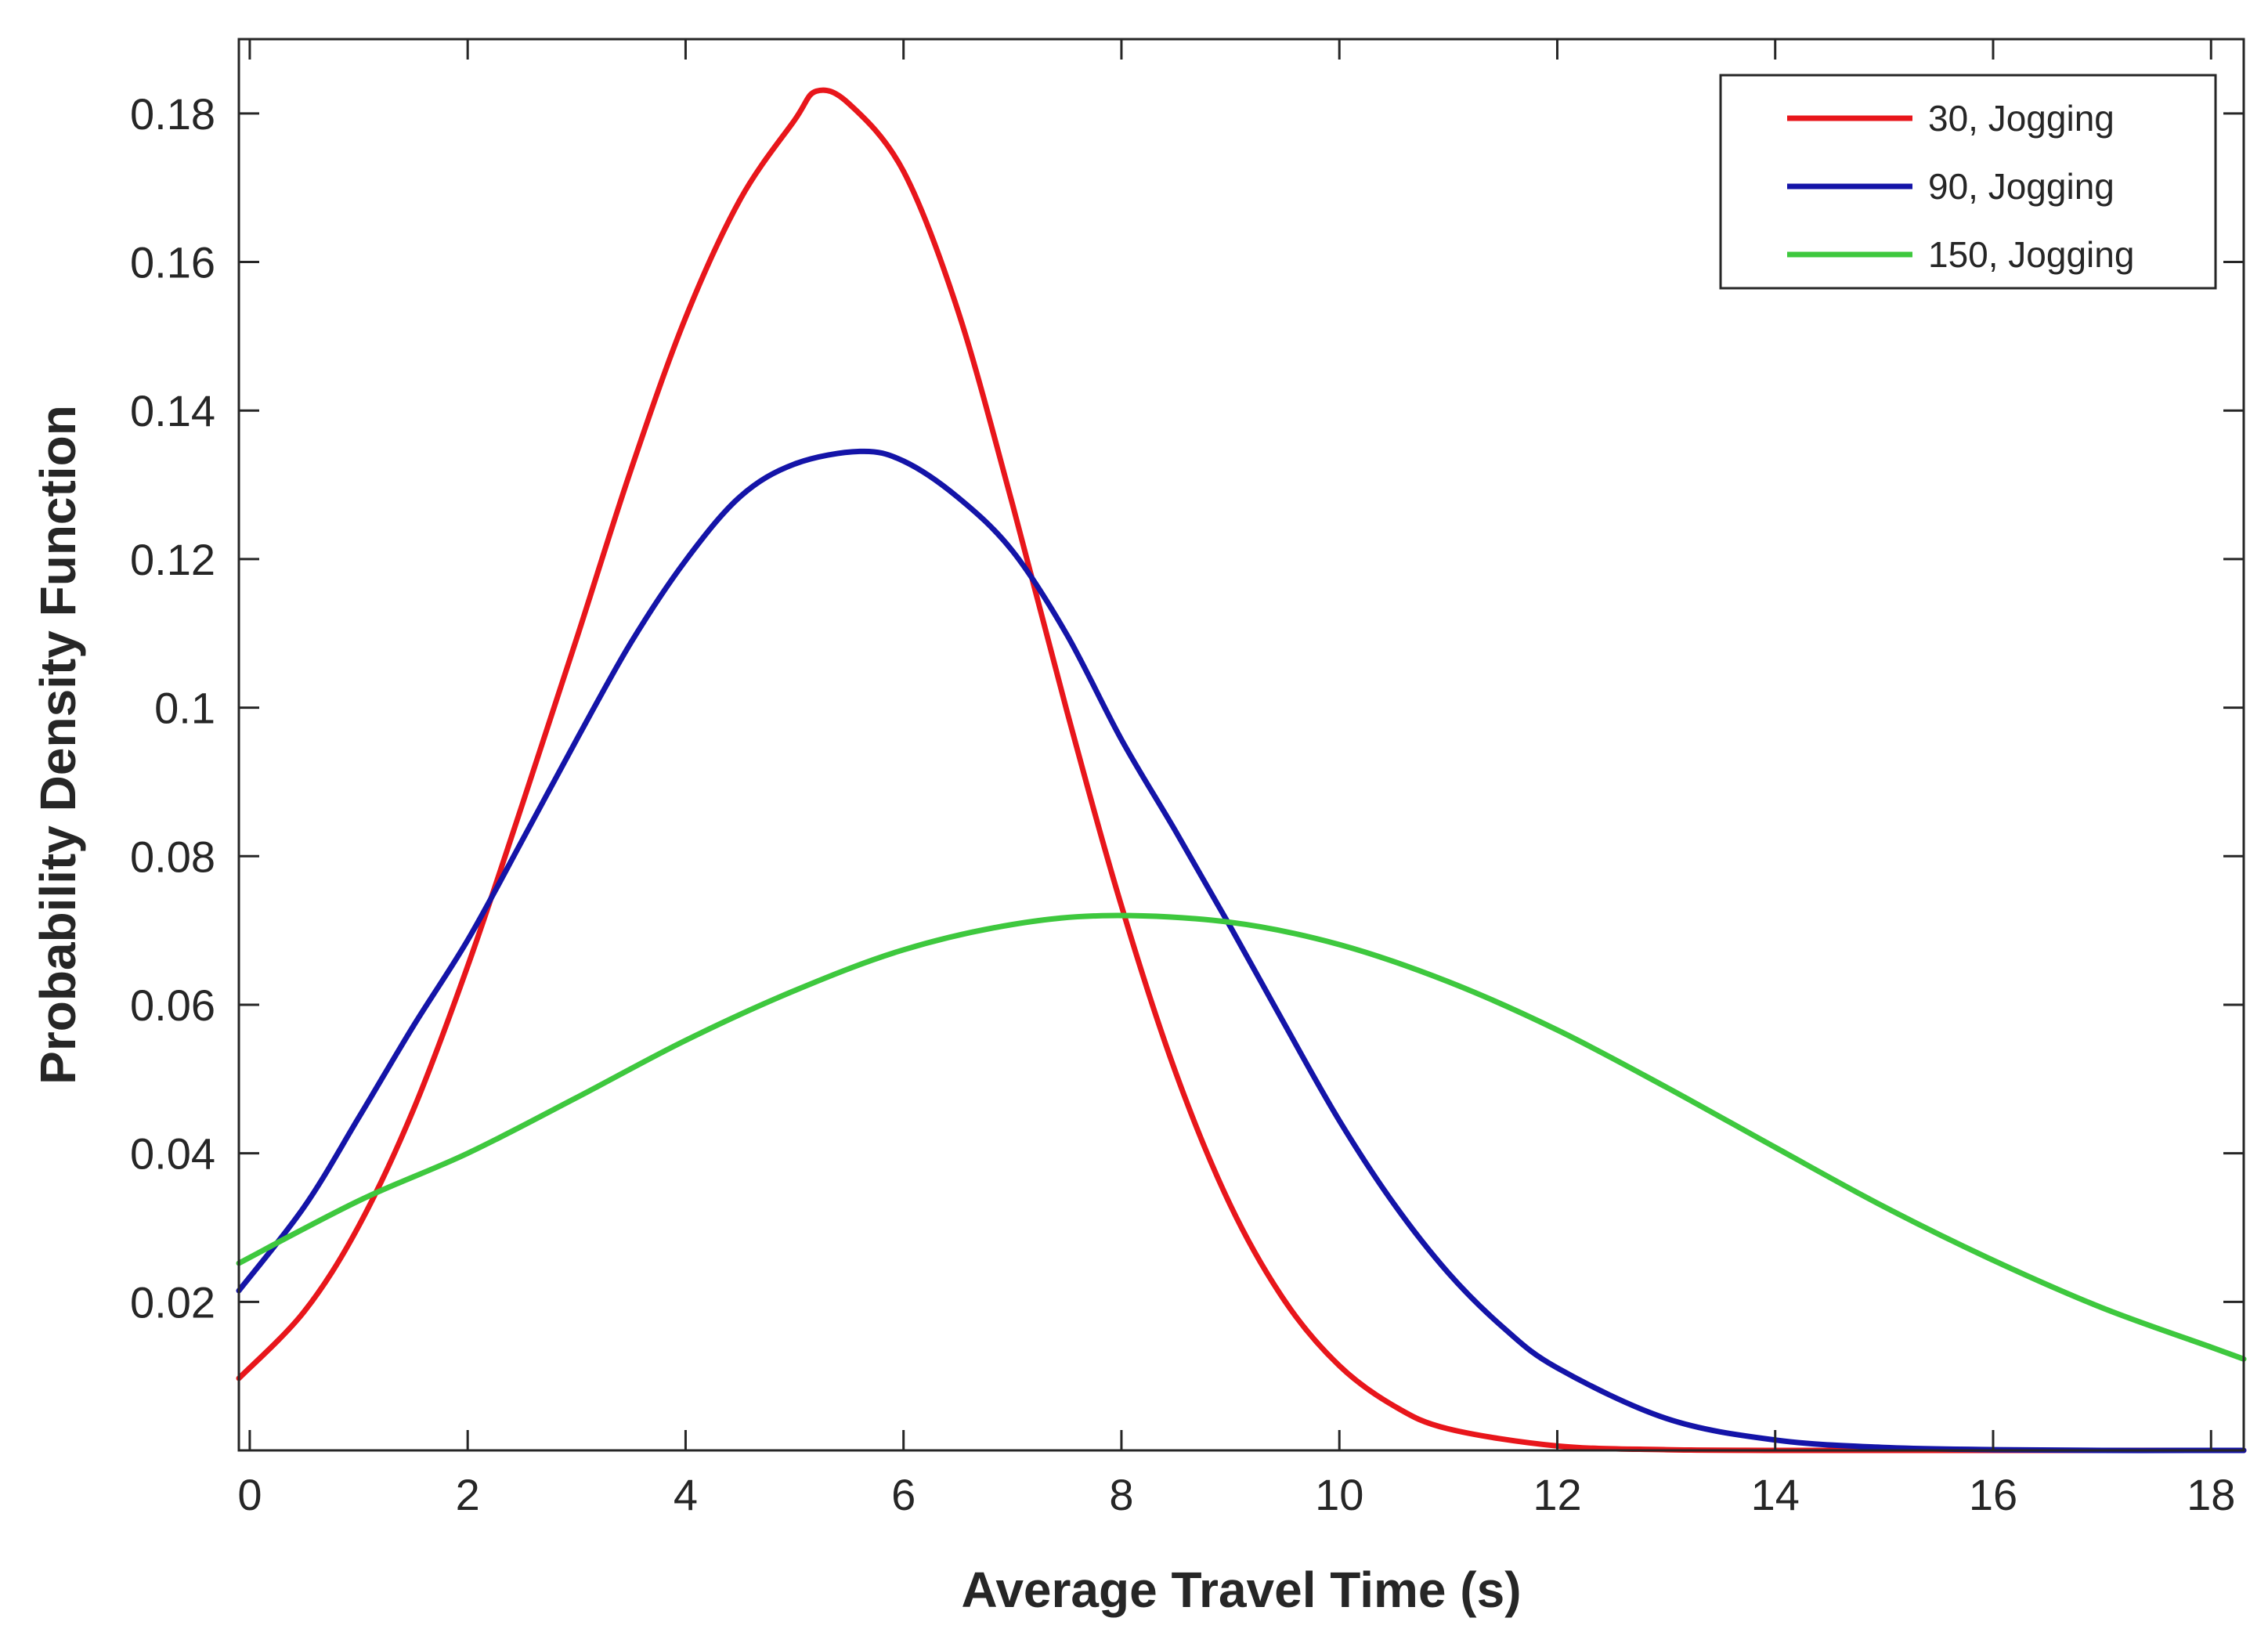 This screenshot has height=1636, width=2268. I want to click on legend-entries: 30, Jogging 90, Jogging 150, Jogging, so click(1960, 186).